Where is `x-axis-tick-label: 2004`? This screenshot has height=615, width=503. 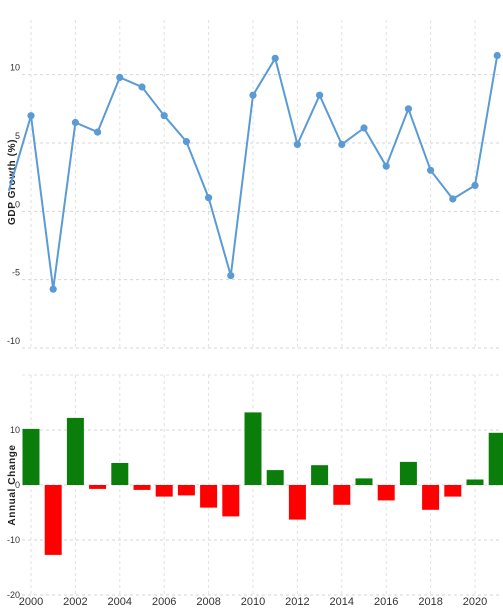
x-axis-tick-label: 2004 is located at coordinates (120, 602).